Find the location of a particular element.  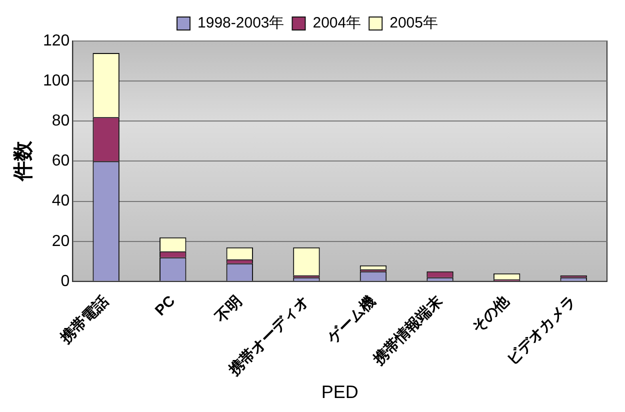

legend-label: 2005年 is located at coordinates (414, 23).